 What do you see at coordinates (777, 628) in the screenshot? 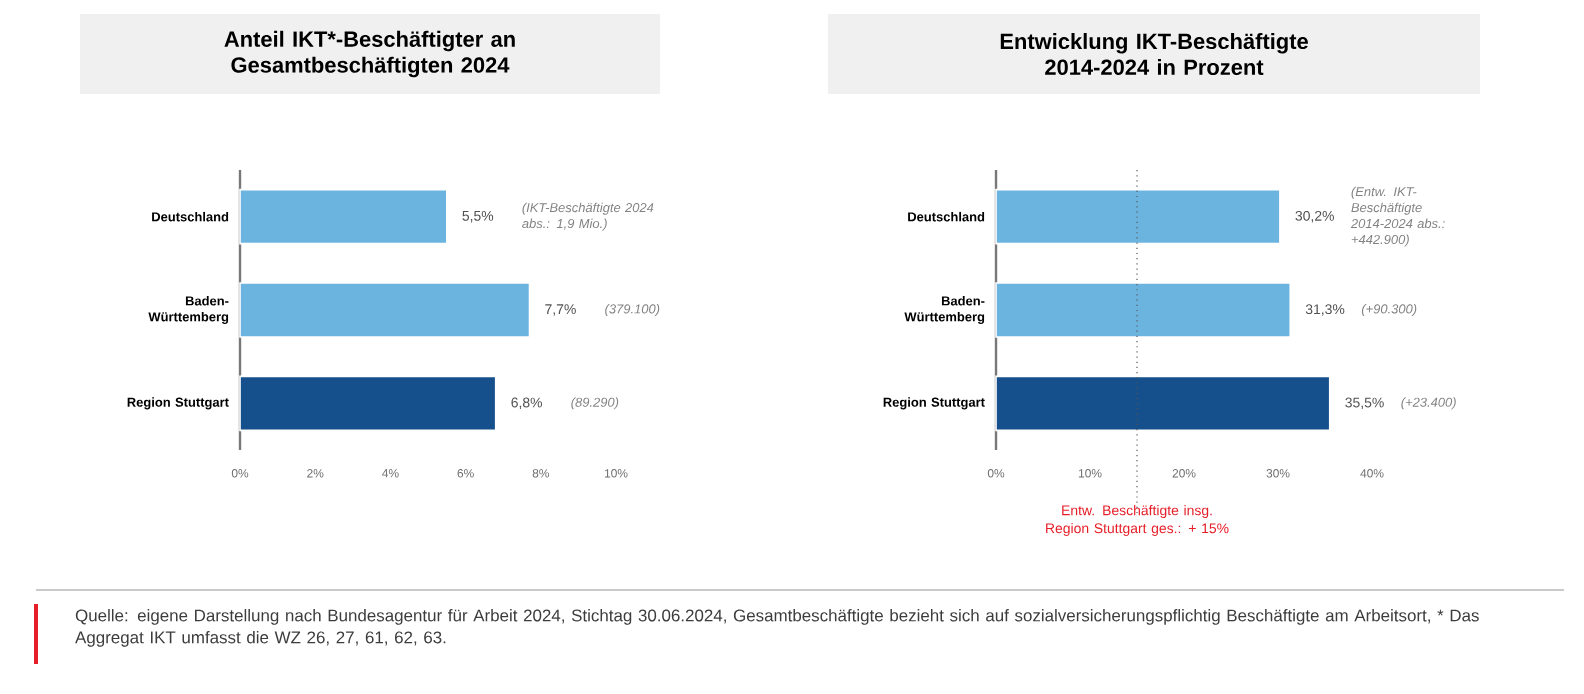
I see `source-note: Quelle: eigene Darstellung nach Bundesagentur für Arbeit 2024, Stichtag 30.06.2024, Gesamtbeschäftigte bezieht sich auf sozialversicherungspflichtig Beschäftigte am Arbeitsort, * Das Aggregat IKT umfasst die WZ 26, 27, 61, 62, 63.` at bounding box center [777, 628].